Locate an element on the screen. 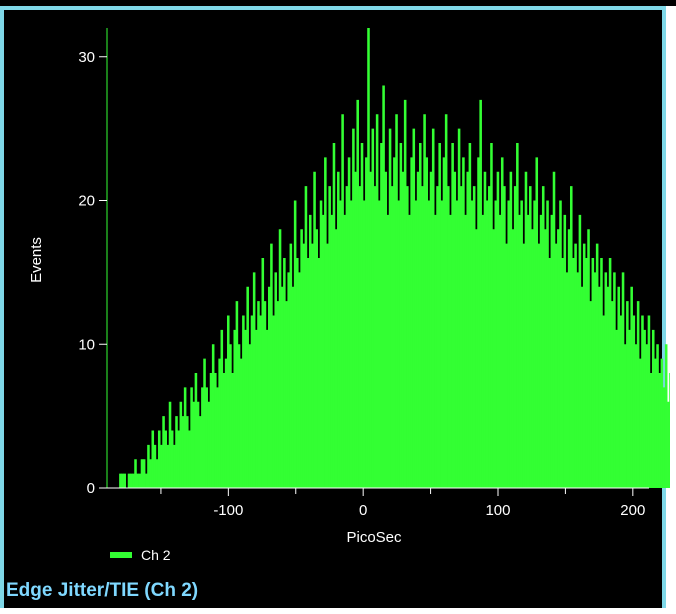 The height and width of the screenshot is (614, 676). y-tick-label: 20 is located at coordinates (86, 201).